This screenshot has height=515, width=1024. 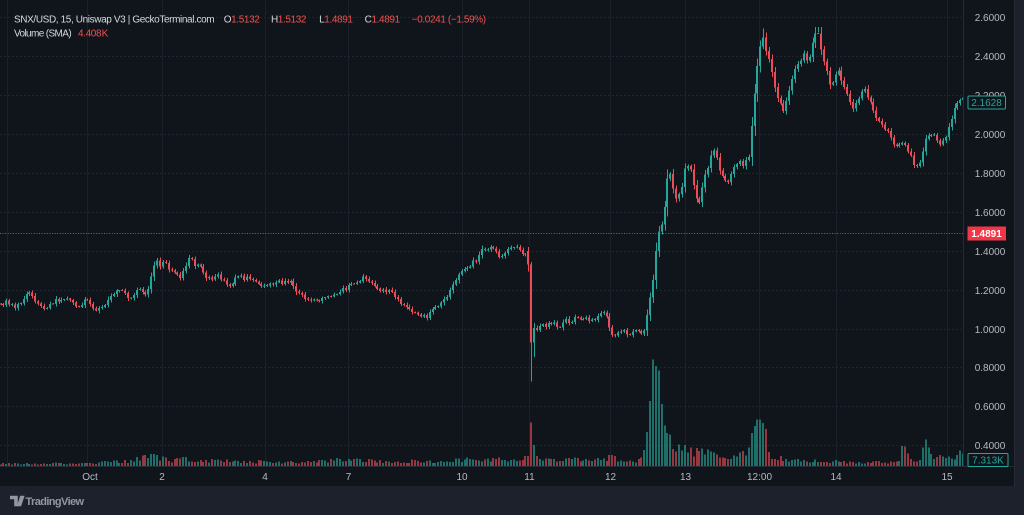 I want to click on svg-text: 7.313K, so click(x=988, y=461).